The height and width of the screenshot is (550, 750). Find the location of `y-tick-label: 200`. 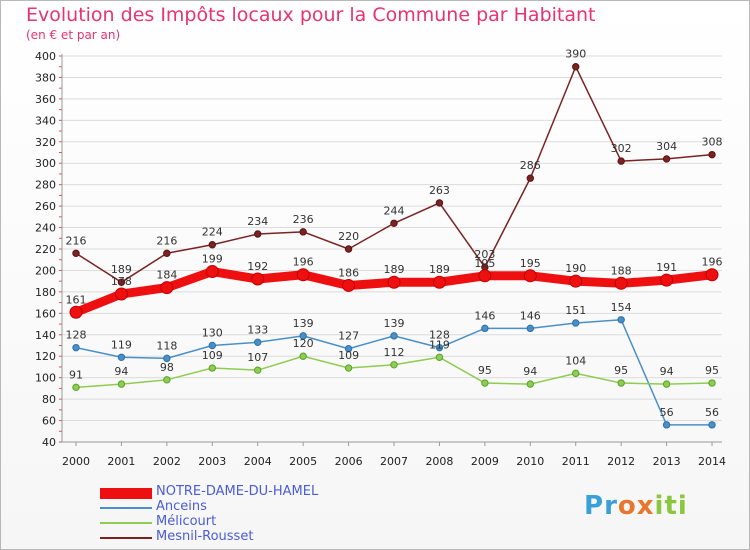

y-tick-label: 200 is located at coordinates (45, 270).